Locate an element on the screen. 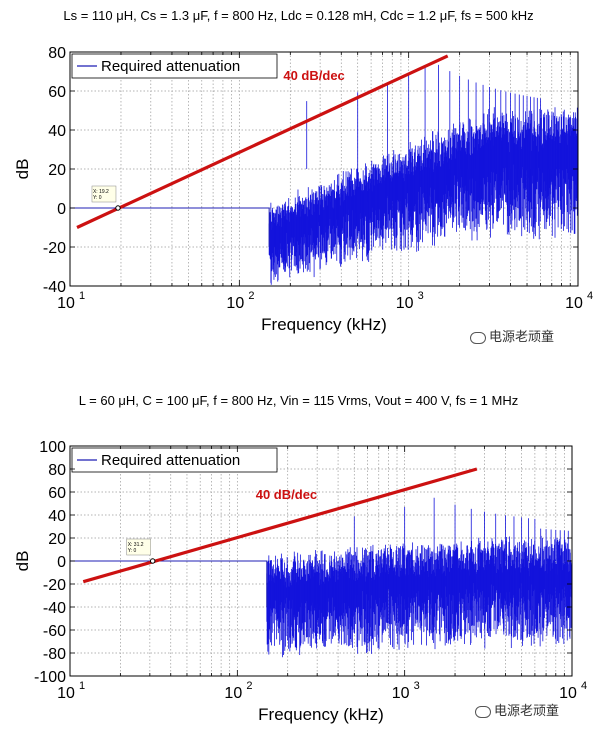  watermark-2-text: 电源老顽童 is located at coordinates (527, 711).